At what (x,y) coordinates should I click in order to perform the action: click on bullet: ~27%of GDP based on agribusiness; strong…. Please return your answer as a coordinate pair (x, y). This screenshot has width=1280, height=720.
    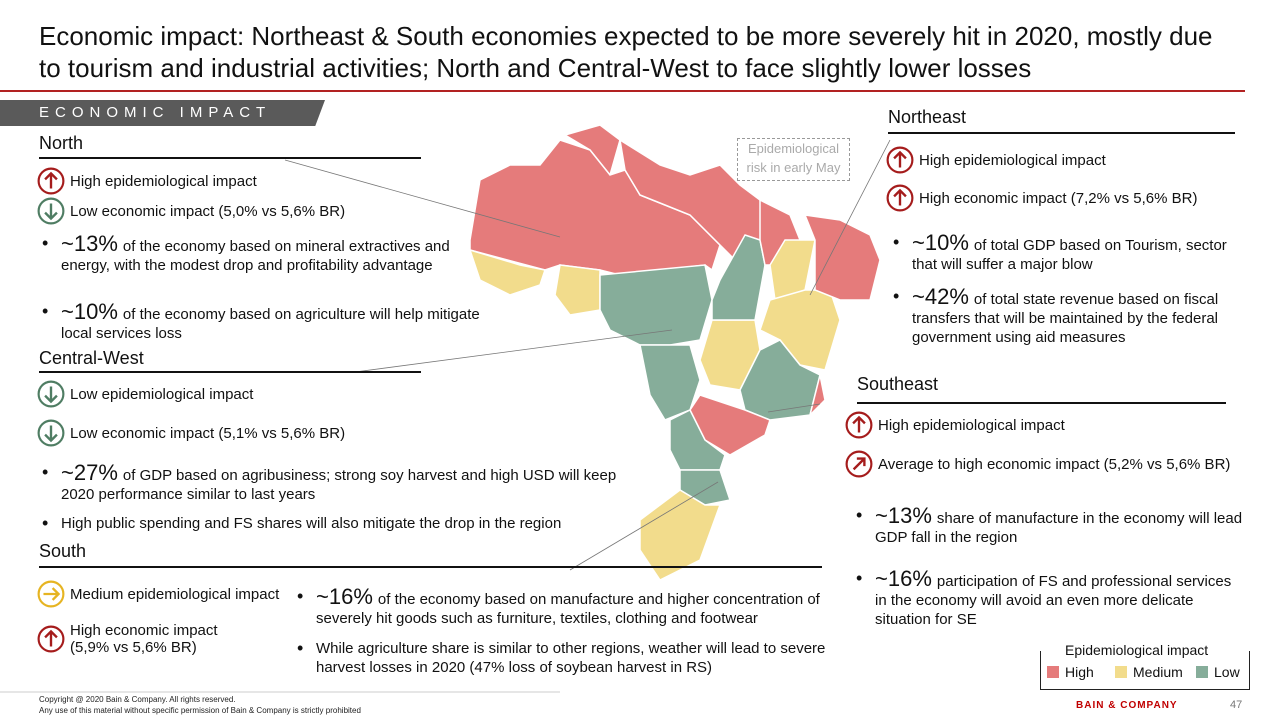
    Looking at the image, I should click on (330, 483).